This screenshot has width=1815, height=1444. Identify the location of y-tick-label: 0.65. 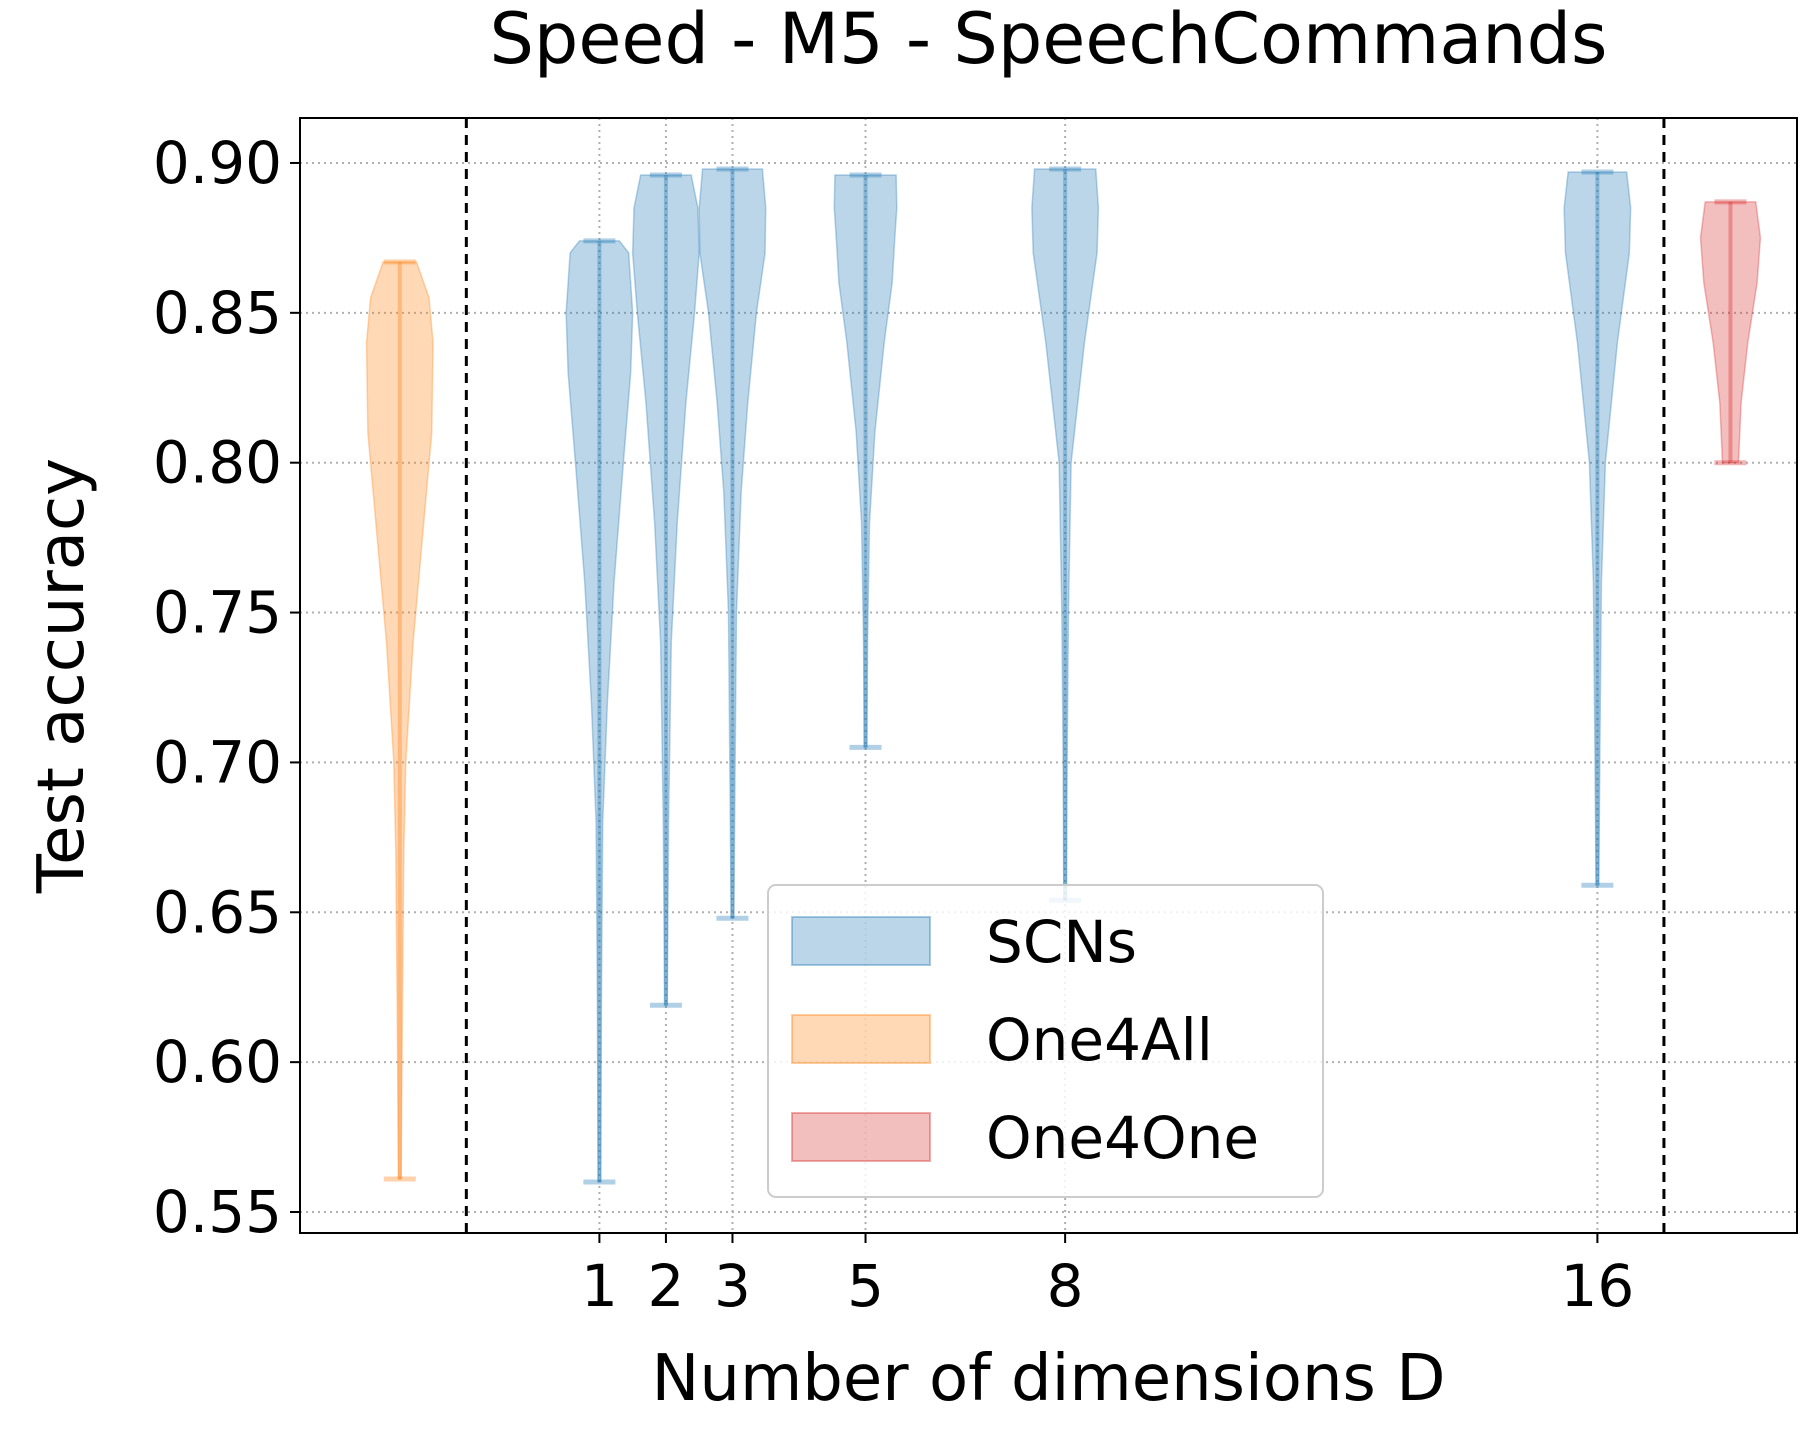
(217, 912).